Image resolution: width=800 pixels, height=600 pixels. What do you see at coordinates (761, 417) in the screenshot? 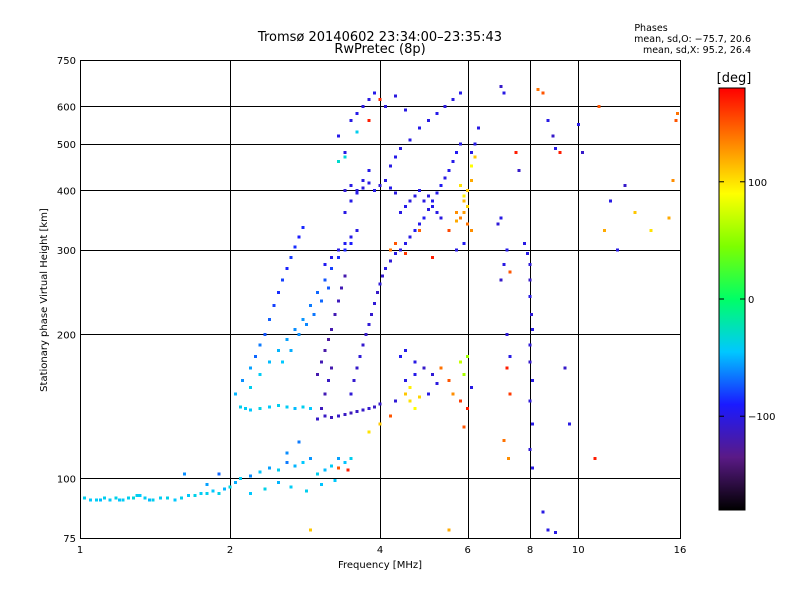
I see `colorbar-tick-label: −100` at bounding box center [761, 417].